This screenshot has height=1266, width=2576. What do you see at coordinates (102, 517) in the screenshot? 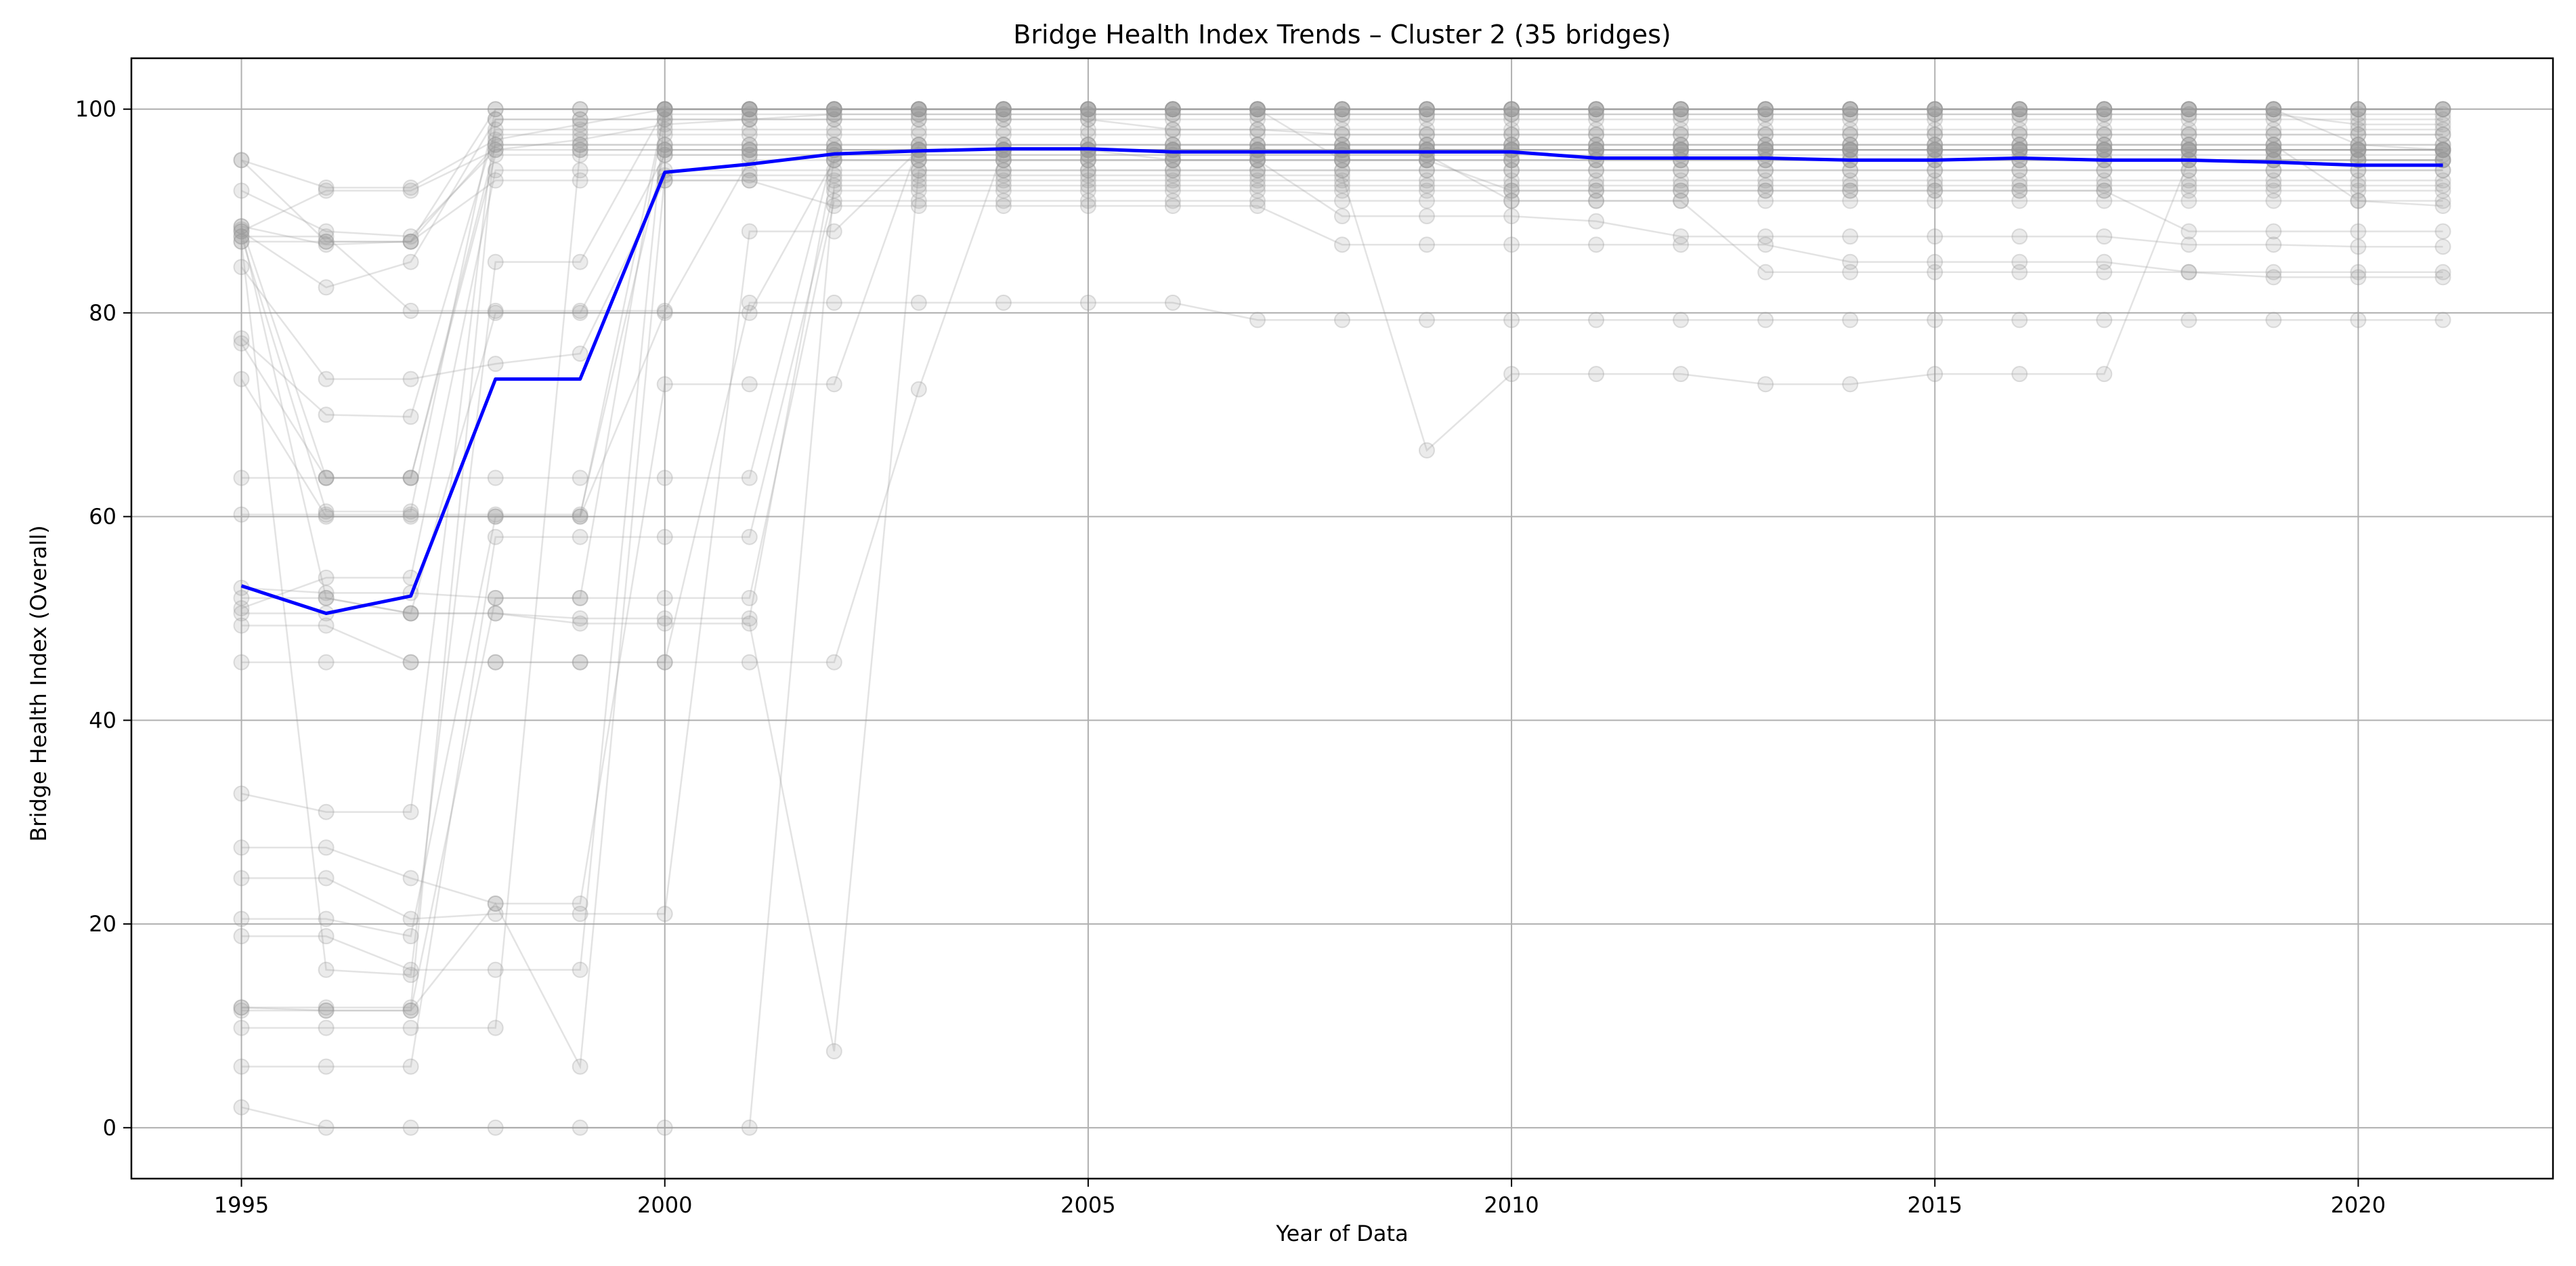
I see `y-tick-label: 60` at bounding box center [102, 517].